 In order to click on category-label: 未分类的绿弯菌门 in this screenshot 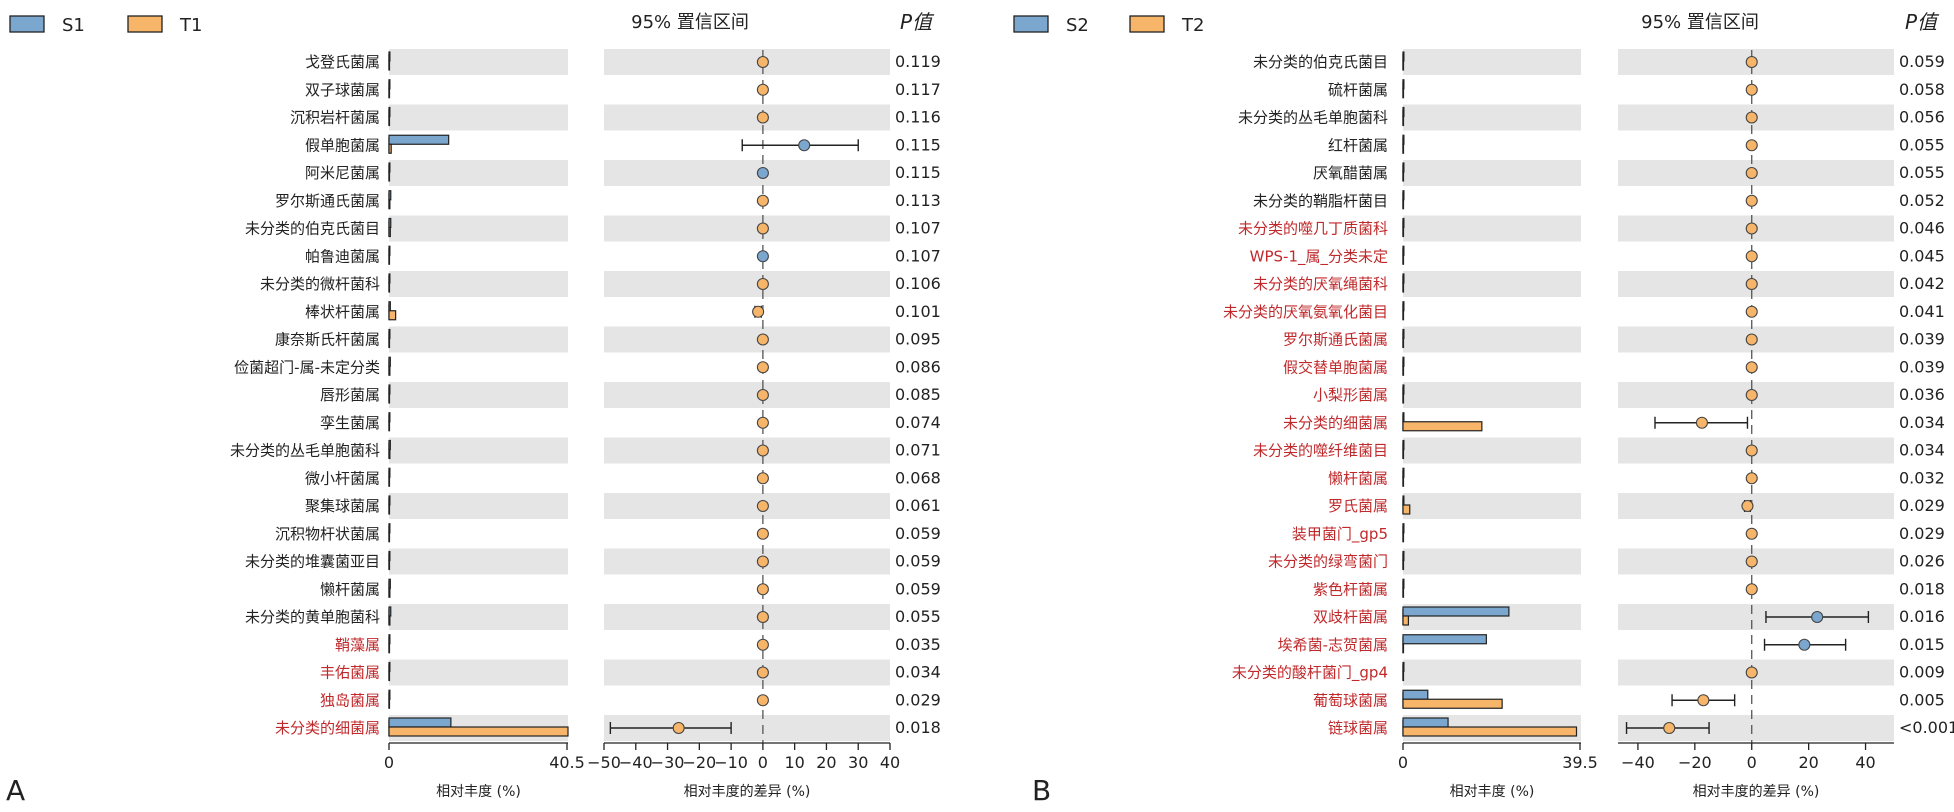, I will do `click(1328, 562)`.